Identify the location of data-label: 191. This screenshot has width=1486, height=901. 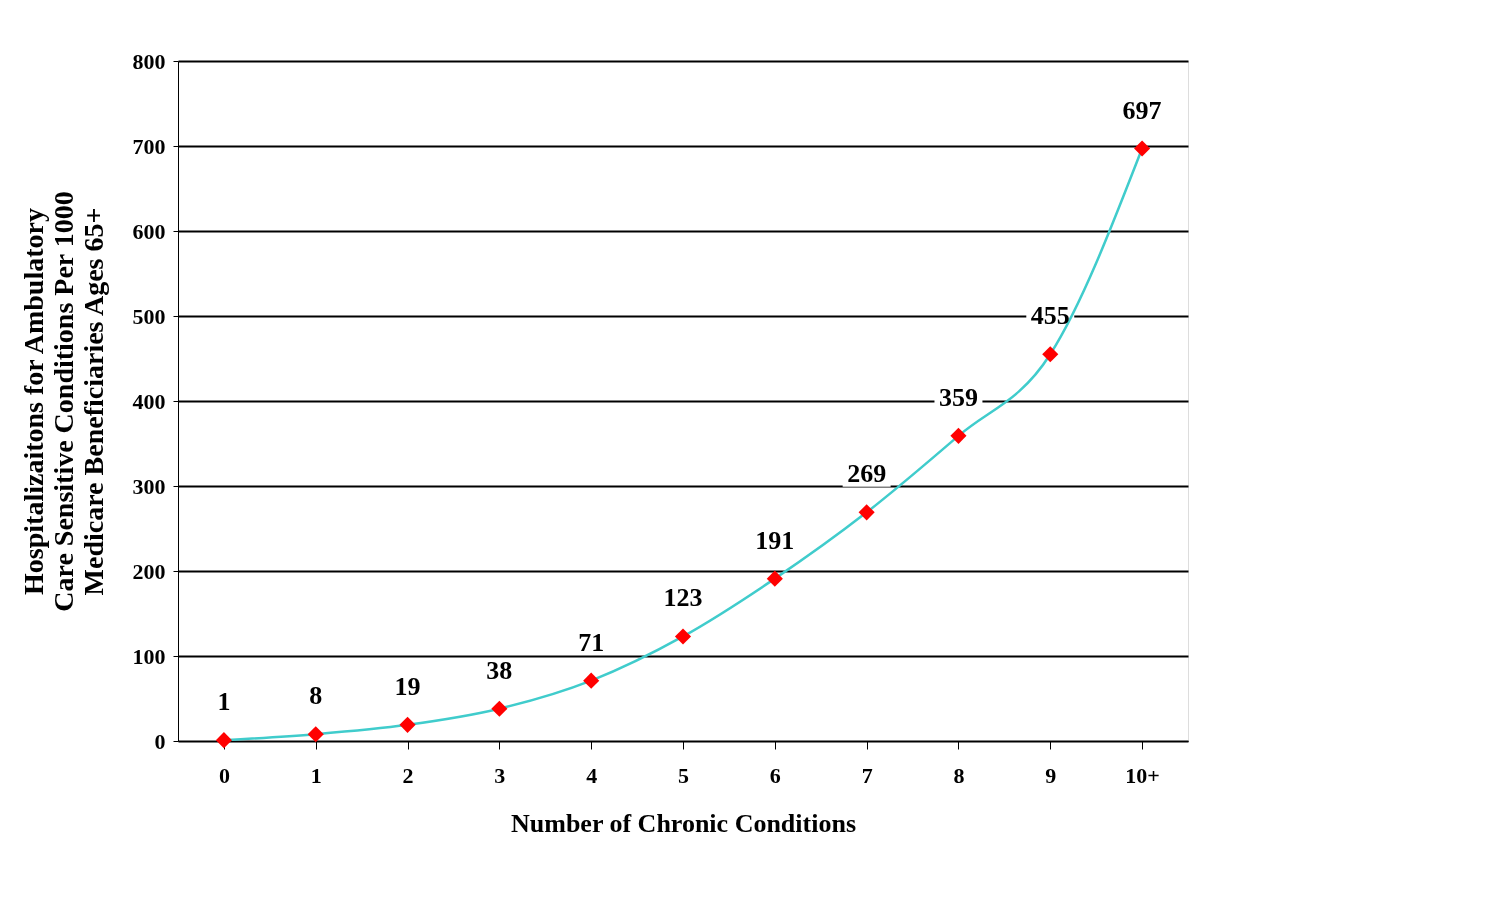
(775, 540).